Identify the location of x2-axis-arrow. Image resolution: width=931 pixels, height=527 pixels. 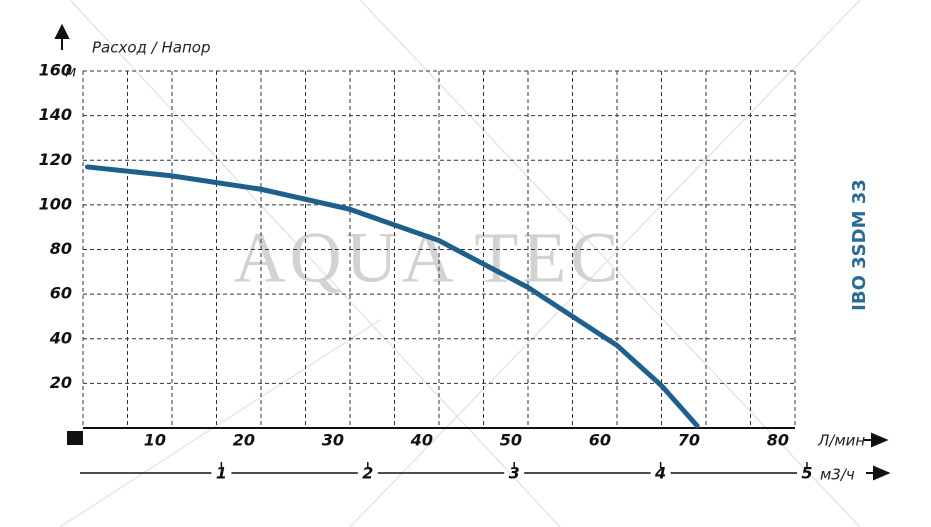
(878, 473).